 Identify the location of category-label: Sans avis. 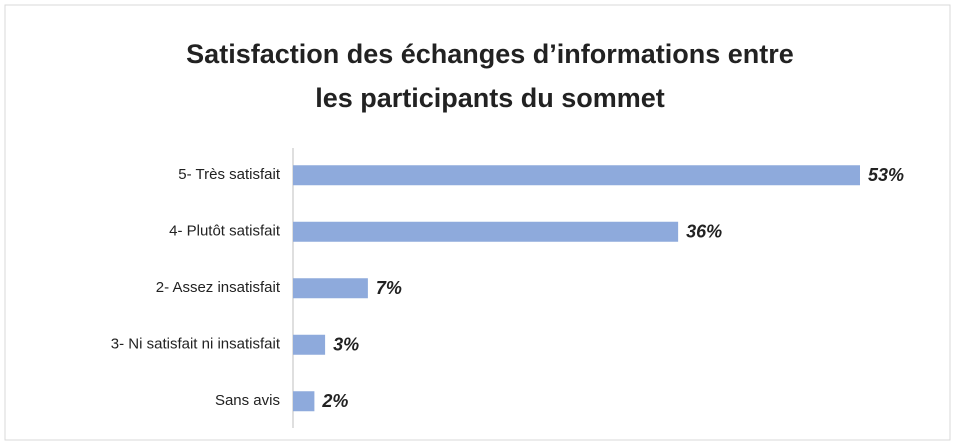
(247, 400).